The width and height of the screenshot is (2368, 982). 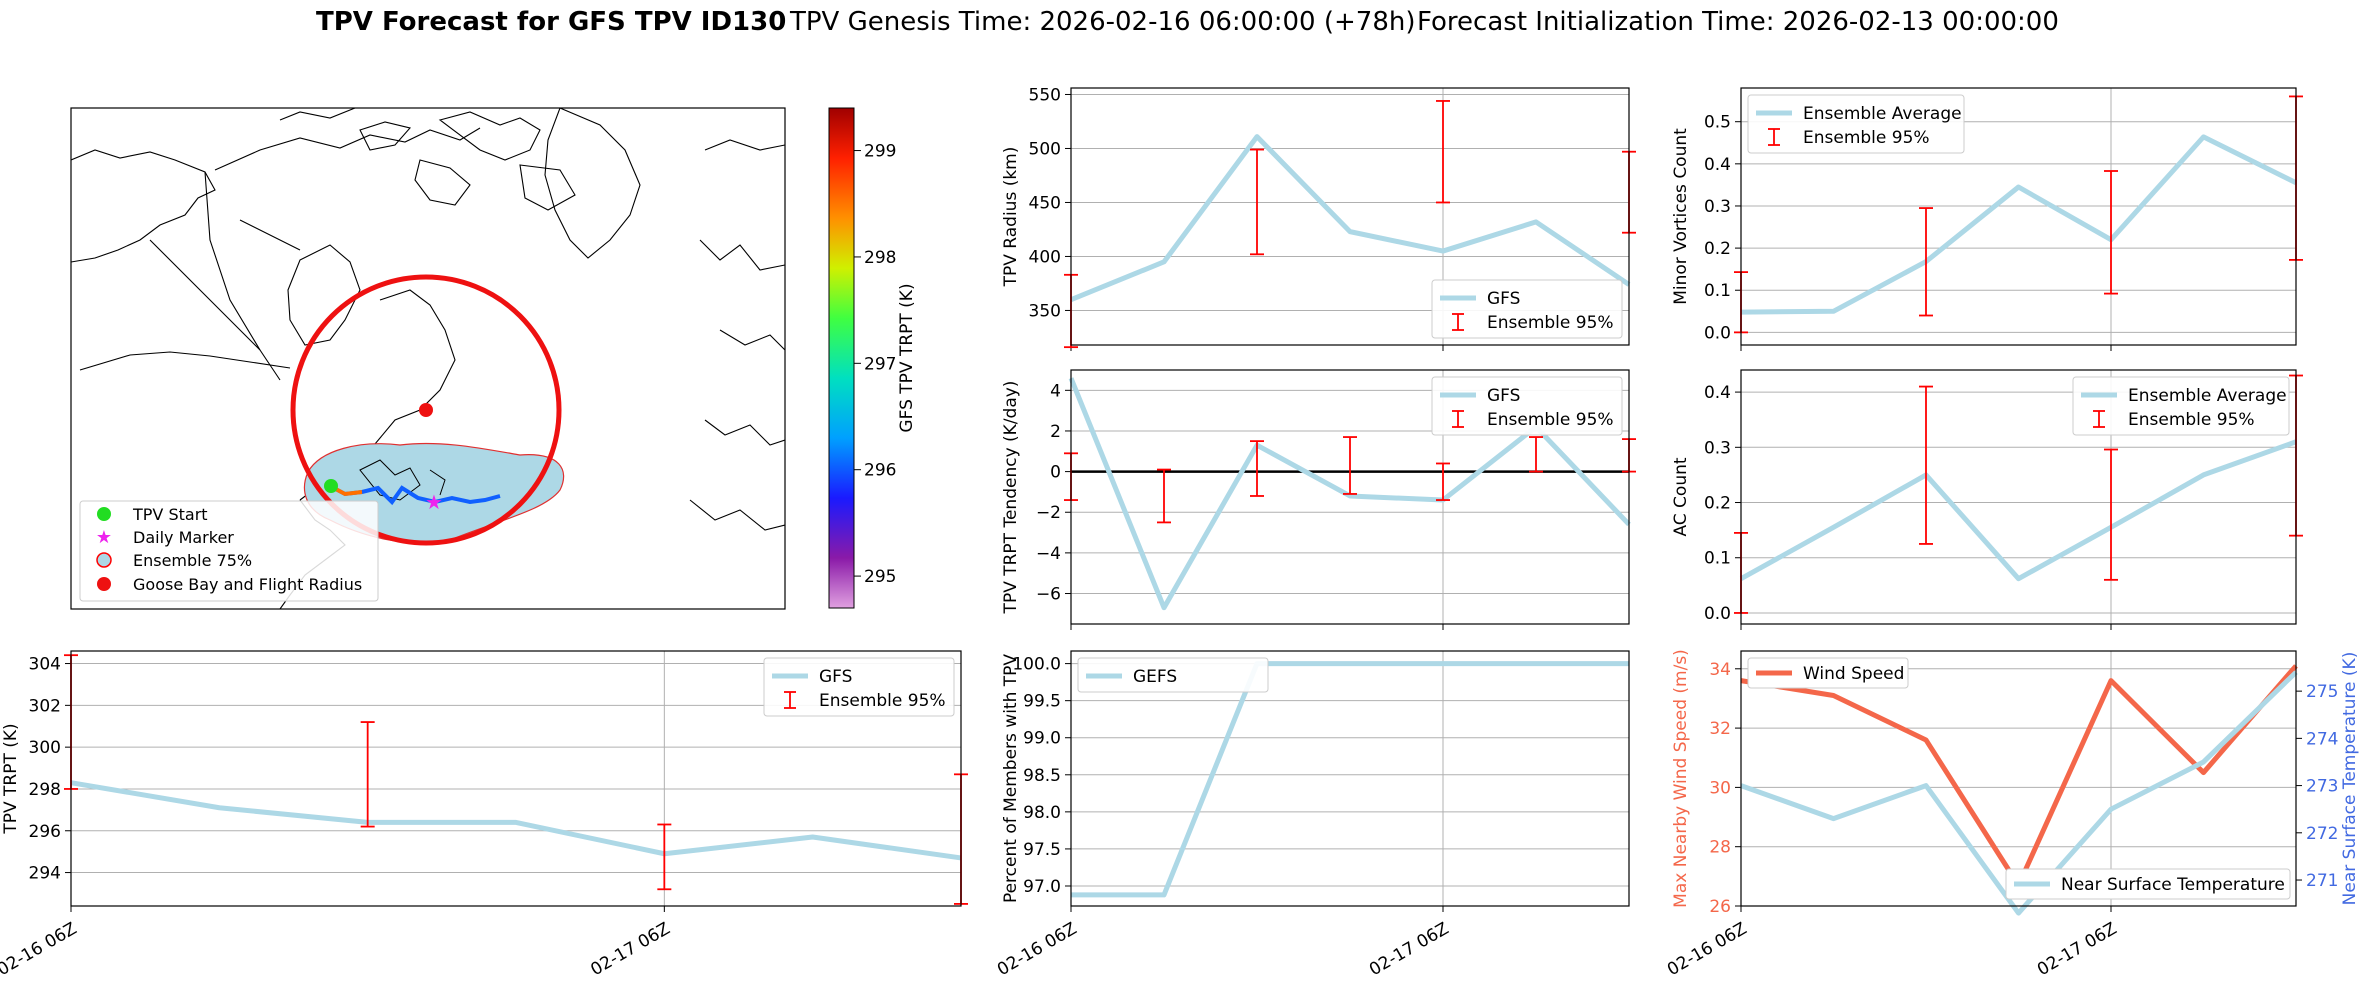 What do you see at coordinates (104, 584) in the screenshot?
I see `legend-goose-icon` at bounding box center [104, 584].